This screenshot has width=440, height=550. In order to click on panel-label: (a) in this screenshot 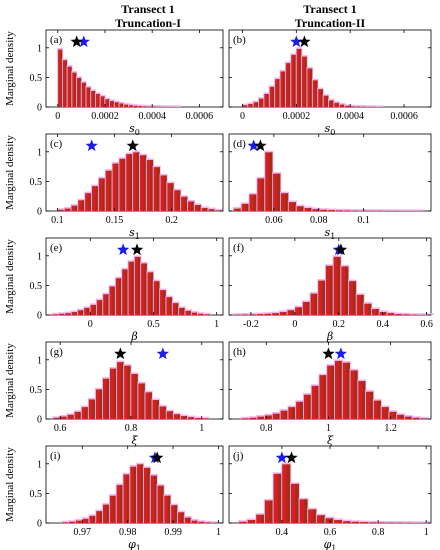, I will do `click(56, 40)`.